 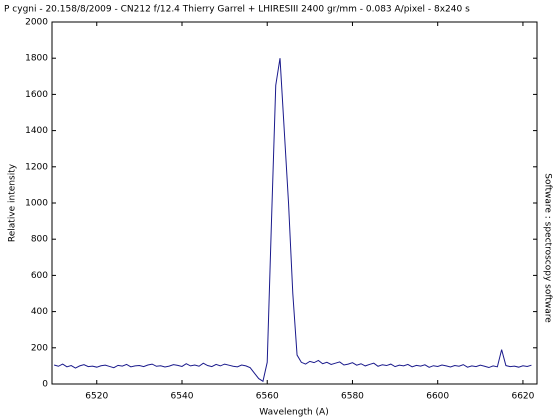 I want to click on x-axis-label: Wavelength (A), so click(x=293, y=413).